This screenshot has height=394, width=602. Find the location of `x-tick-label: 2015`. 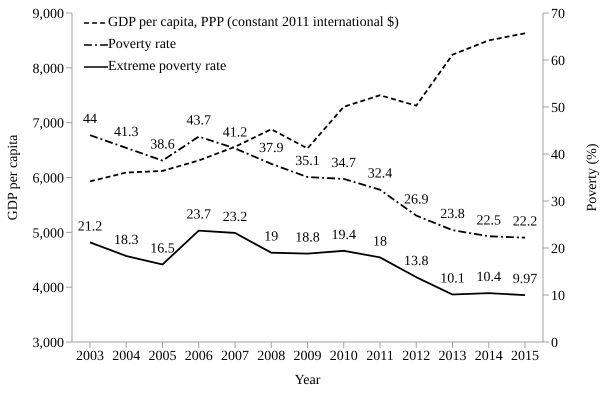

x-tick-label: 2015 is located at coordinates (525, 356).